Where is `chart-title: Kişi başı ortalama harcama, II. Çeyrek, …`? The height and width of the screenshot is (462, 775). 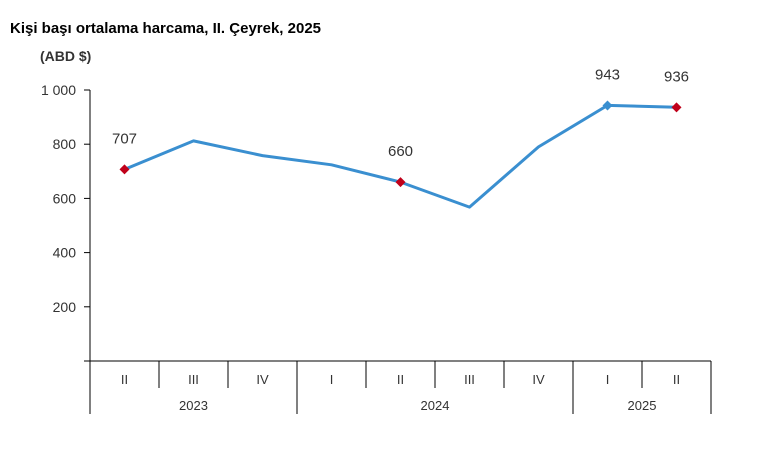 chart-title: Kişi başı ortalama harcama, II. Çeyrek, … is located at coordinates (166, 28).